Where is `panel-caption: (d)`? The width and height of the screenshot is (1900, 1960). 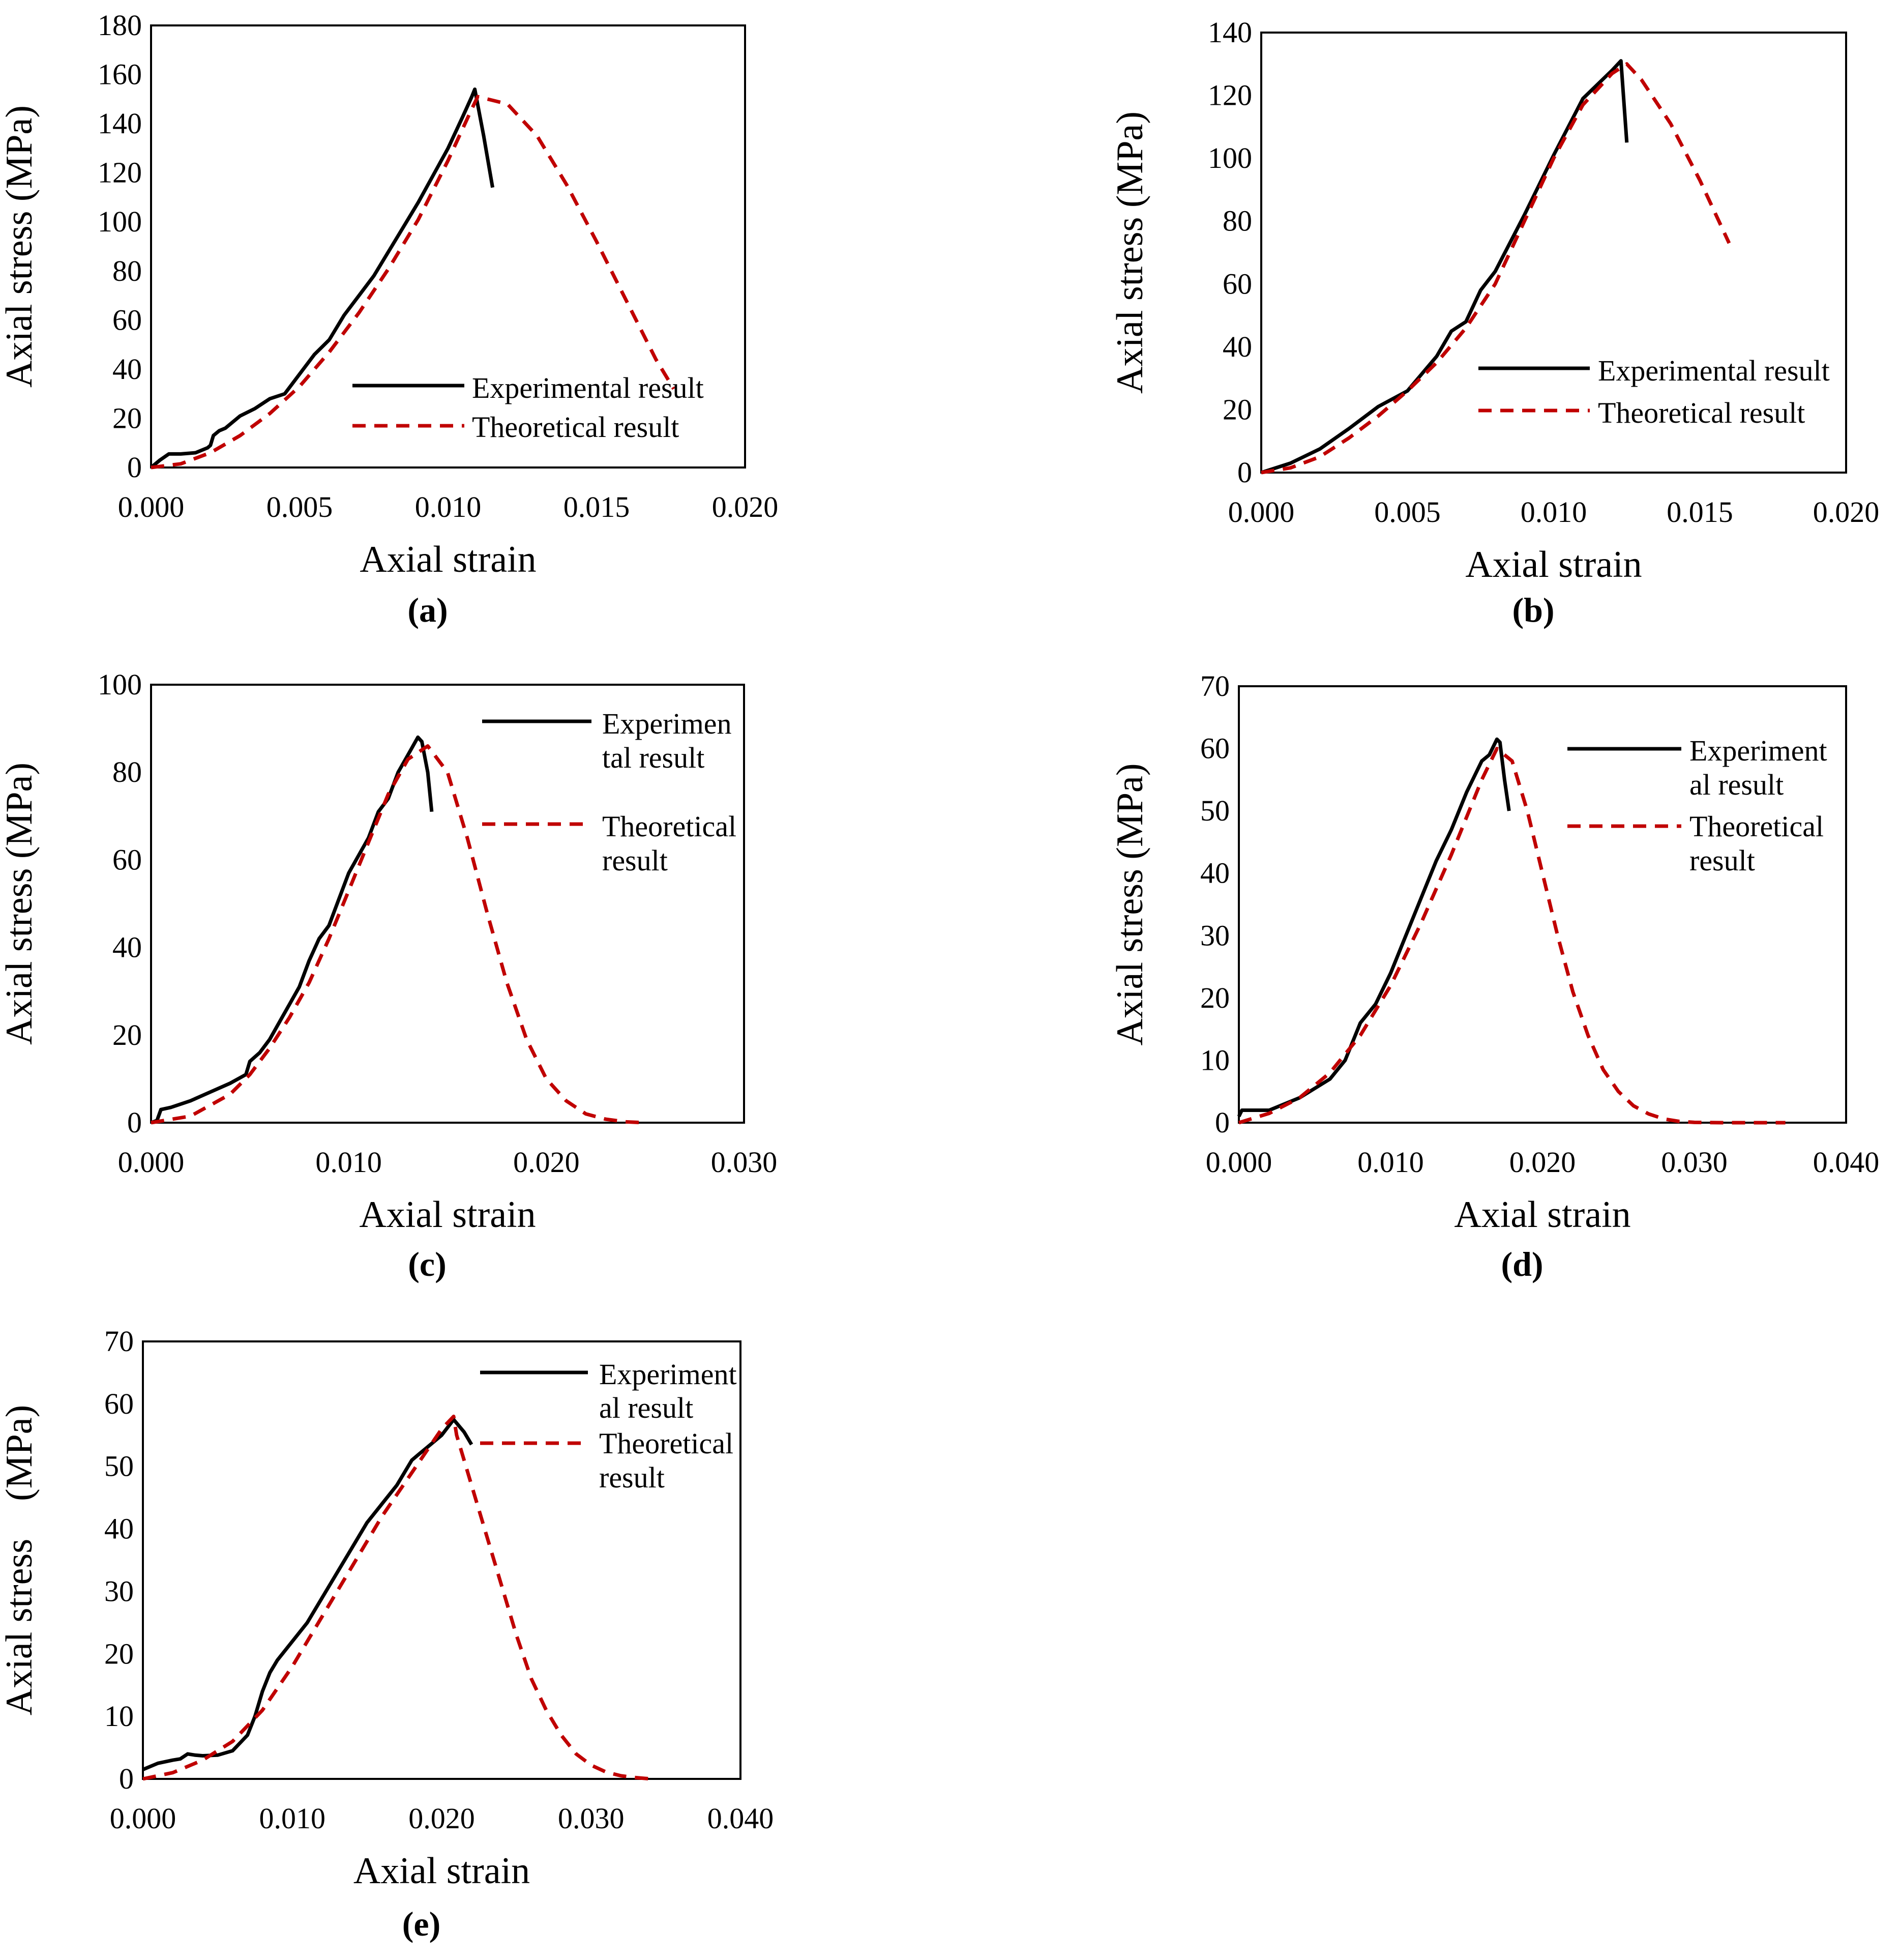 panel-caption: (d) is located at coordinates (1522, 1264).